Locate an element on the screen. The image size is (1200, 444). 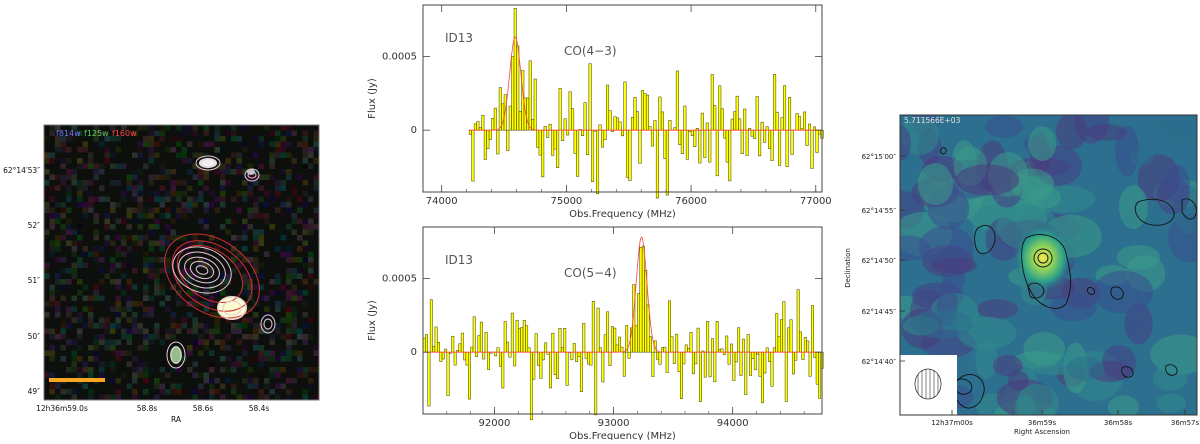
map-header: 5.711566E+03 is located at coordinates (932, 120).